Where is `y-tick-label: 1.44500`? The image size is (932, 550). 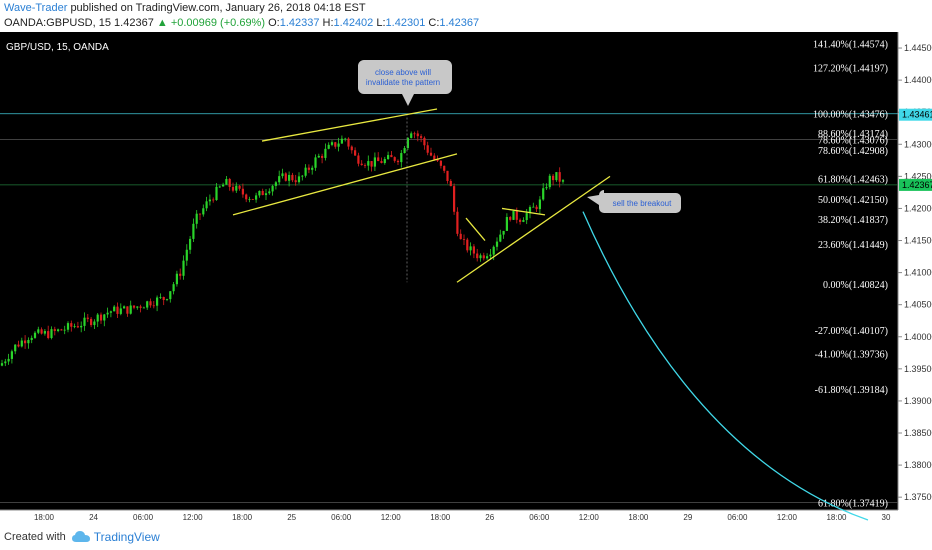 y-tick-label: 1.44500 is located at coordinates (918, 48).